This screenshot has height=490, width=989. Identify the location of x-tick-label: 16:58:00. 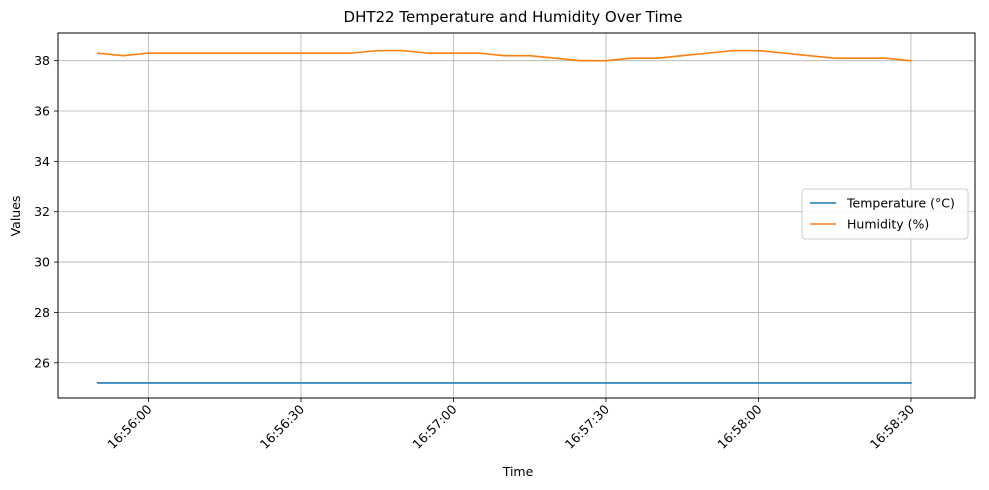
(739, 426).